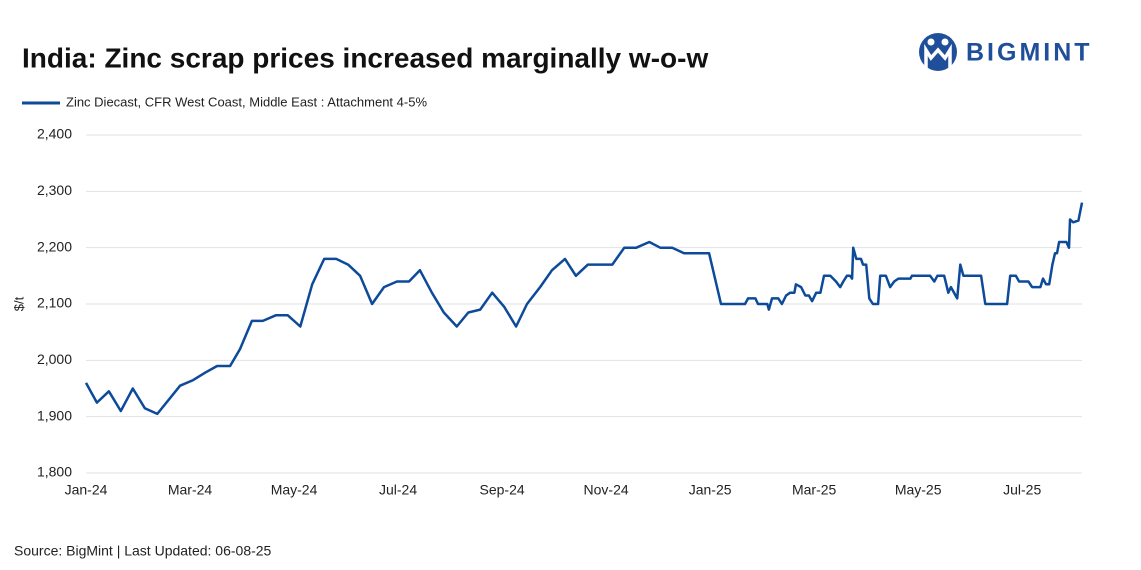 The image size is (1141, 570). Describe the element at coordinates (54, 246) in the screenshot. I see `y-tick-label: 2,200` at that location.